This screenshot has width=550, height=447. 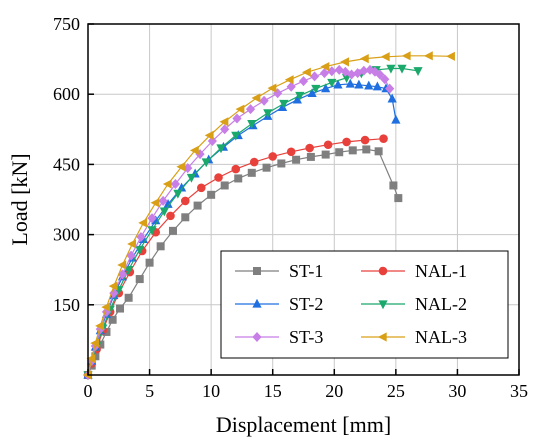 What do you see at coordinates (396, 391) in the screenshot?
I see `x-tick-label: 25` at bounding box center [396, 391].